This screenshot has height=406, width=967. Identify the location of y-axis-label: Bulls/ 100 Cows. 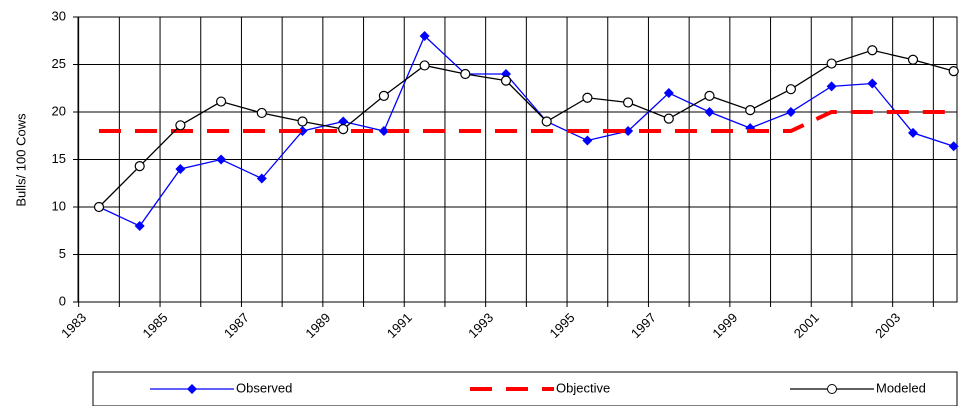
(20, 160).